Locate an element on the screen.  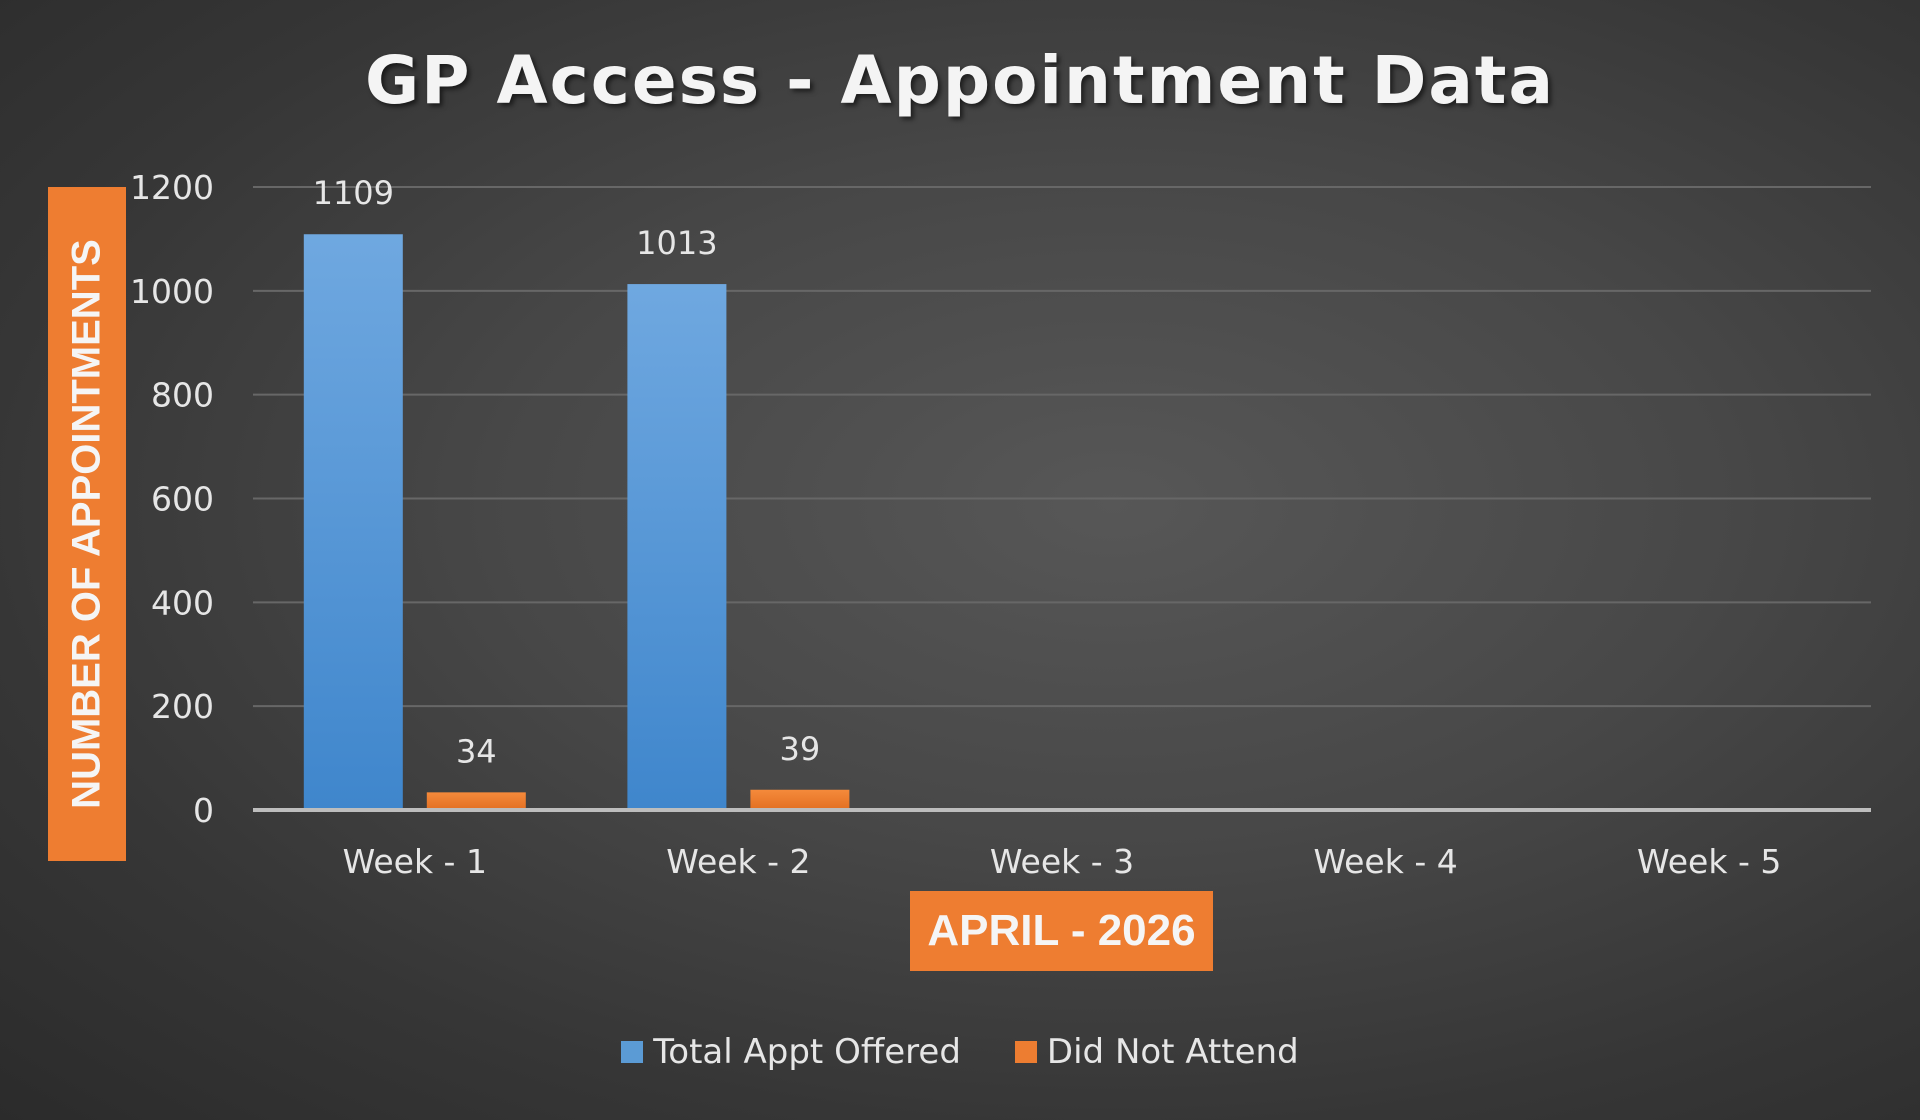
data-label: 1013 is located at coordinates (676, 243).